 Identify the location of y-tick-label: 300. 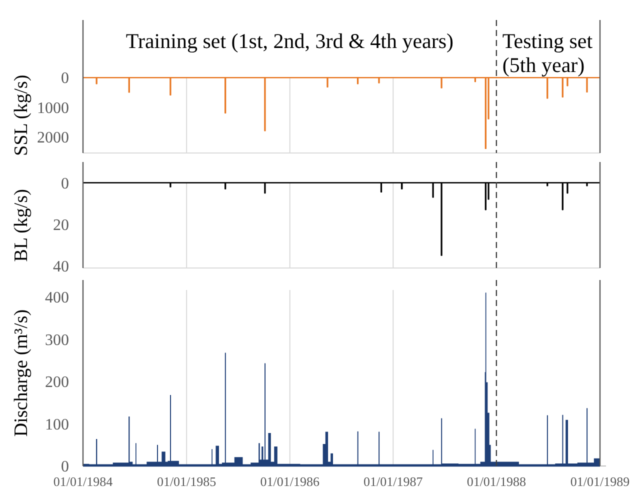
(57, 340).